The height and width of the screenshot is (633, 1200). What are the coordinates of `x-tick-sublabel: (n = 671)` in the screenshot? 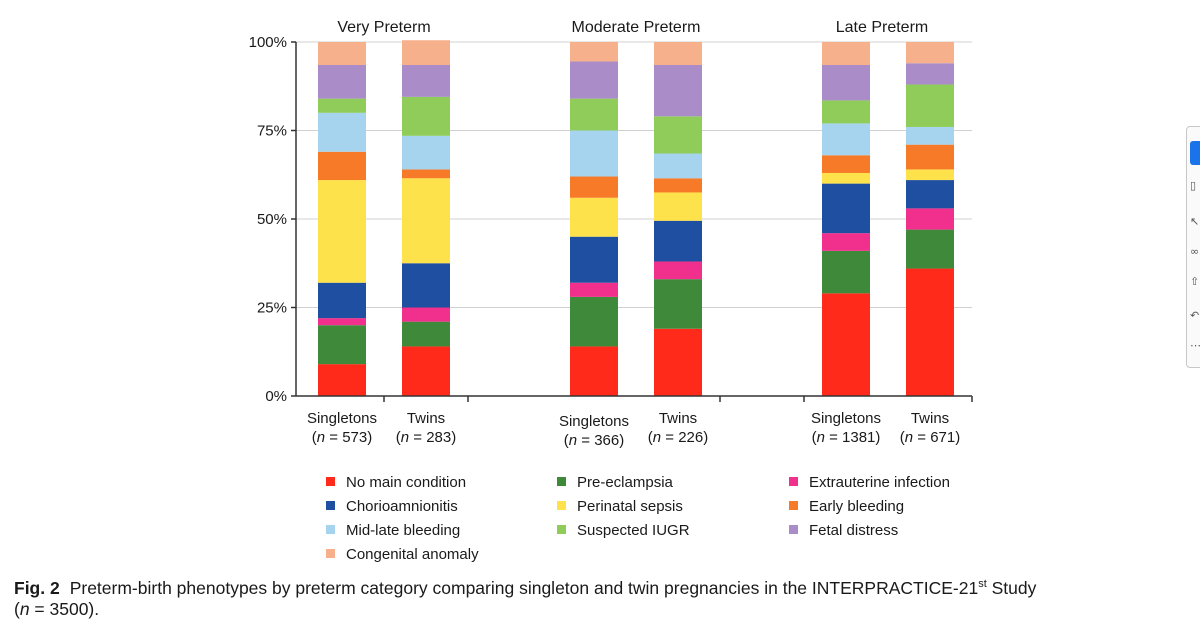 It's located at (930, 437).